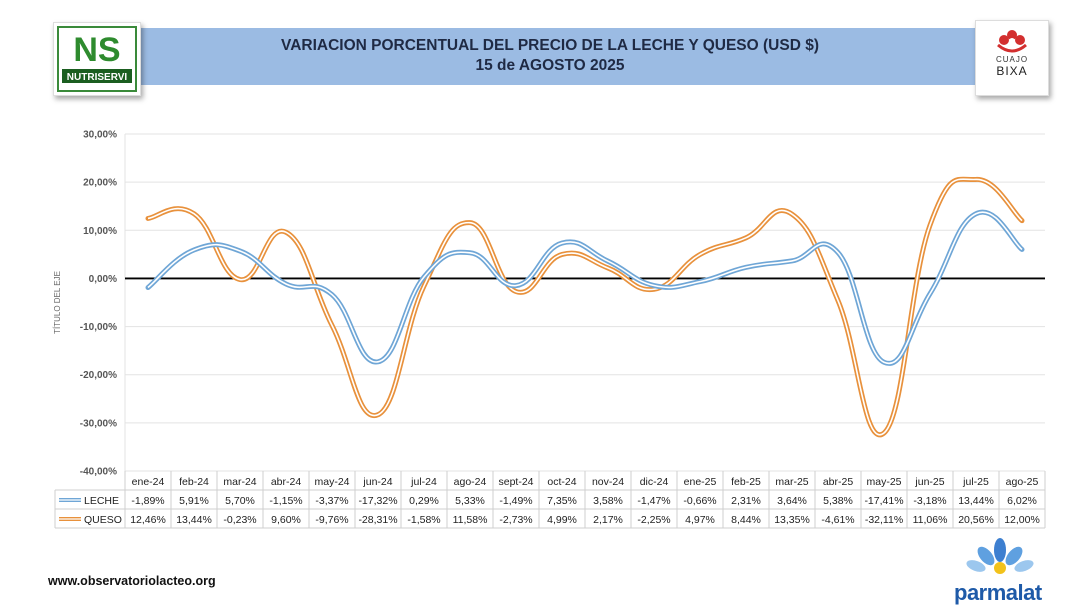 The height and width of the screenshot is (607, 1080). What do you see at coordinates (96, 50) in the screenshot?
I see `logo-mark-text: NS` at bounding box center [96, 50].